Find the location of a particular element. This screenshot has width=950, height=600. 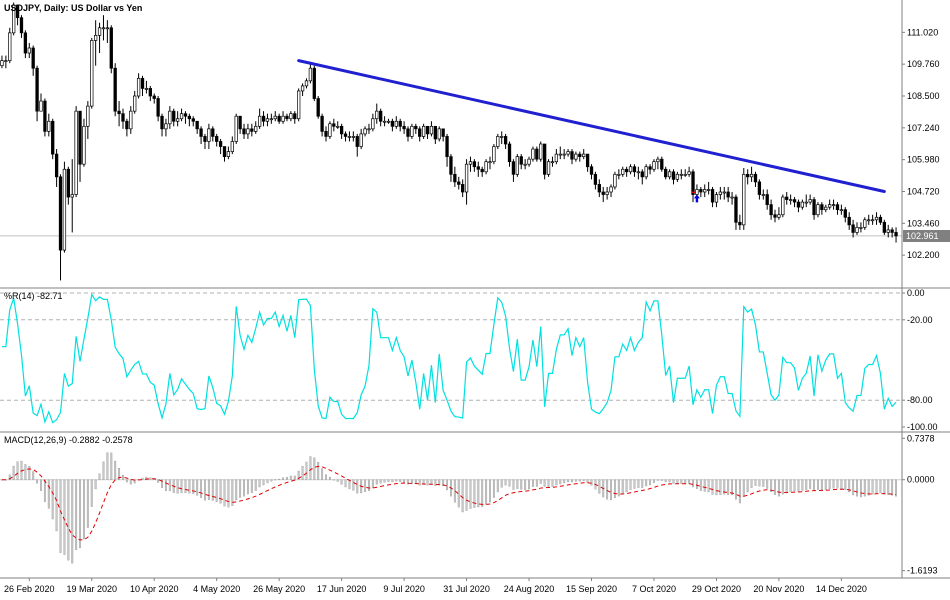

svg-text: 4 May 2020 is located at coordinates (216, 589).